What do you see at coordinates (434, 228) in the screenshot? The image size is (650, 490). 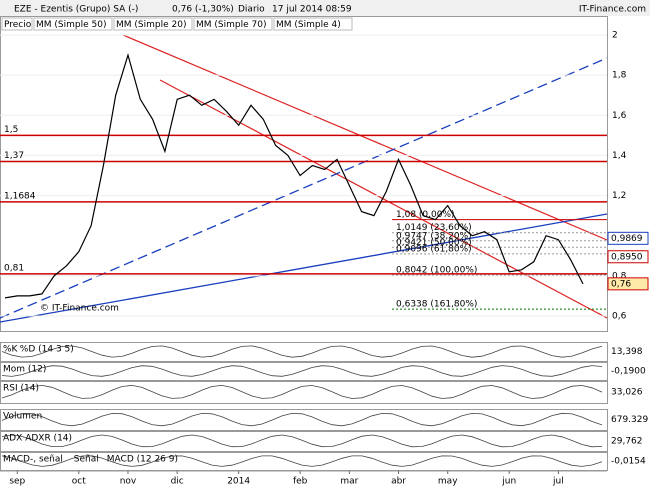 I see `fib-label: 1,0149 (23,60%)` at bounding box center [434, 228].